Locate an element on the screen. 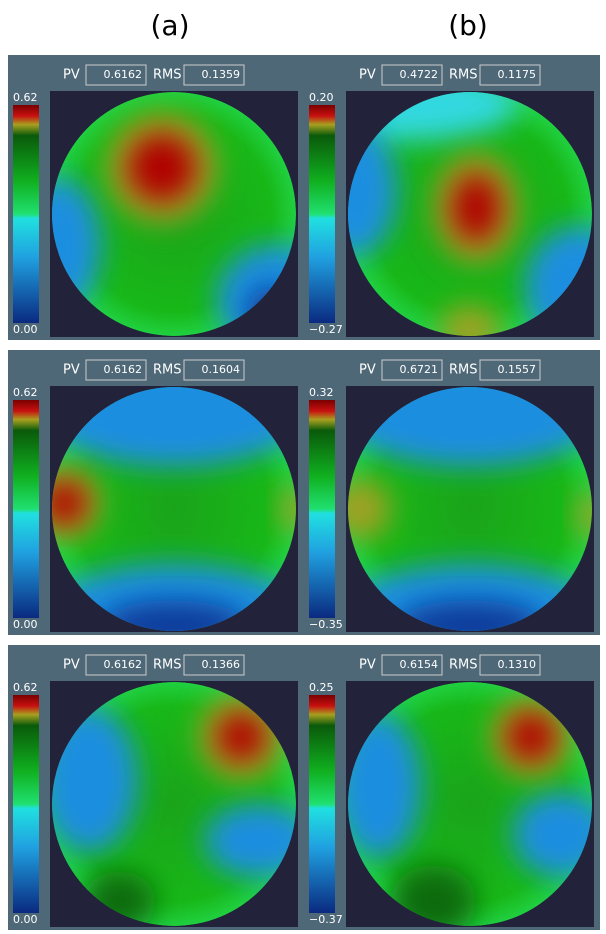  column-label: (a) is located at coordinates (169, 25).